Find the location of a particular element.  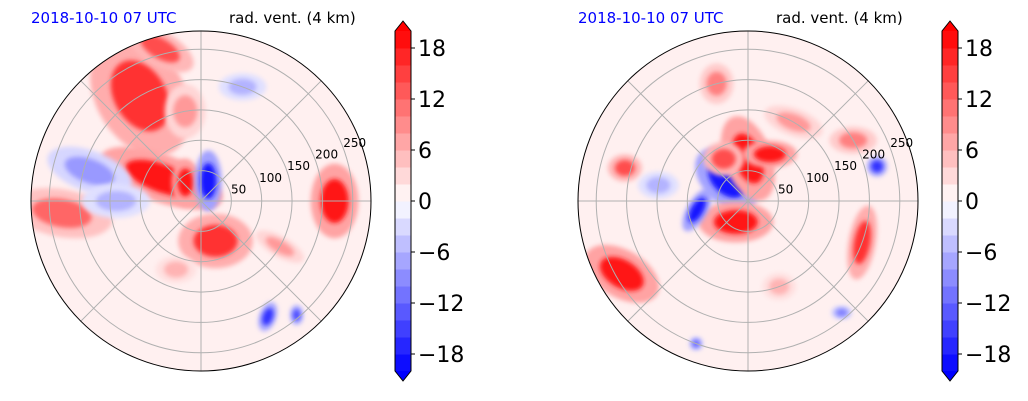

panel-right-variable-title: rad. vent. (4 km) is located at coordinates (839, 18).